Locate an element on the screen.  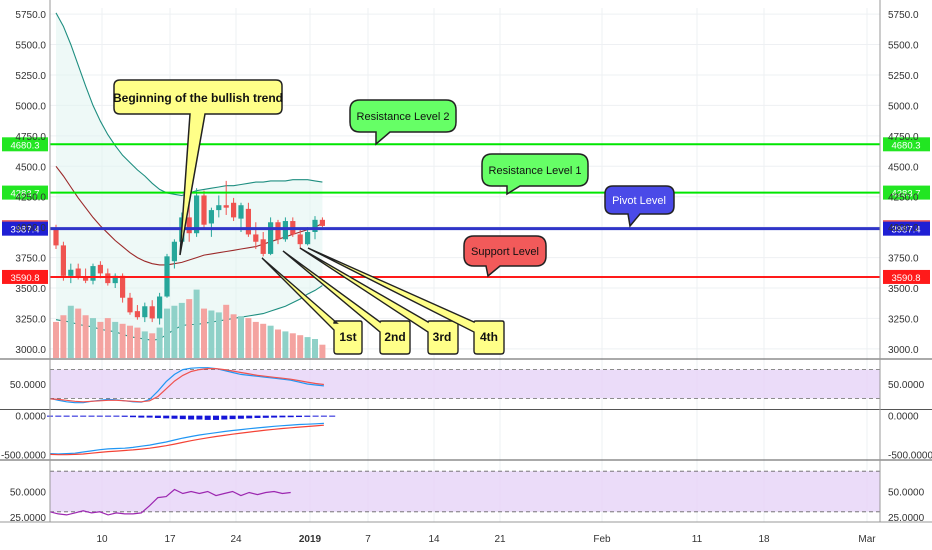
x-tick-label: 17 is located at coordinates (170, 539).